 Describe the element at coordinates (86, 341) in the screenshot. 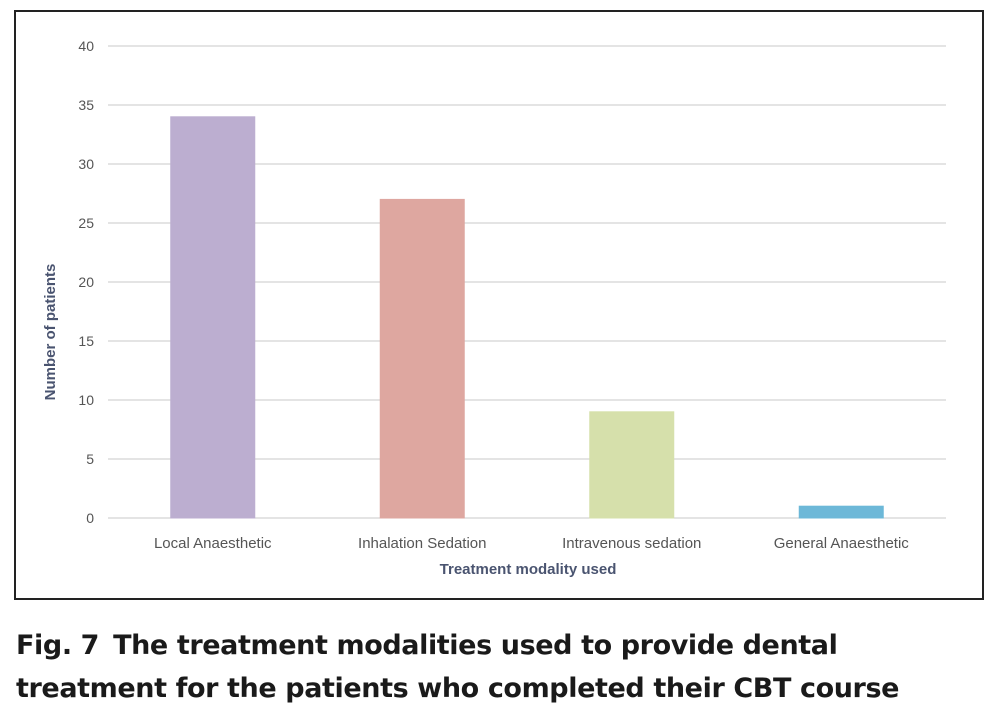

I see `y-tick-label-15: 15` at that location.